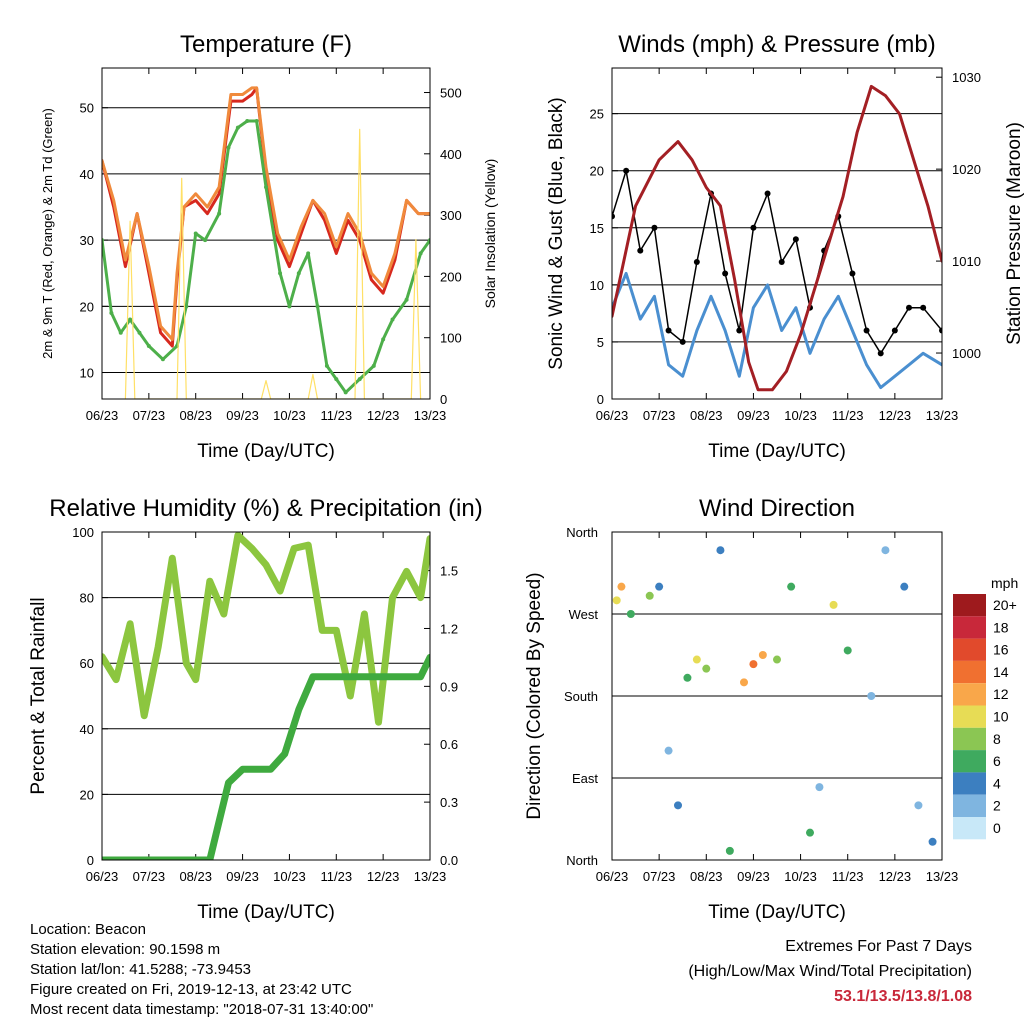 The height and width of the screenshot is (1024, 1024). I want to click on series-line-9m-t, so click(266, 213).